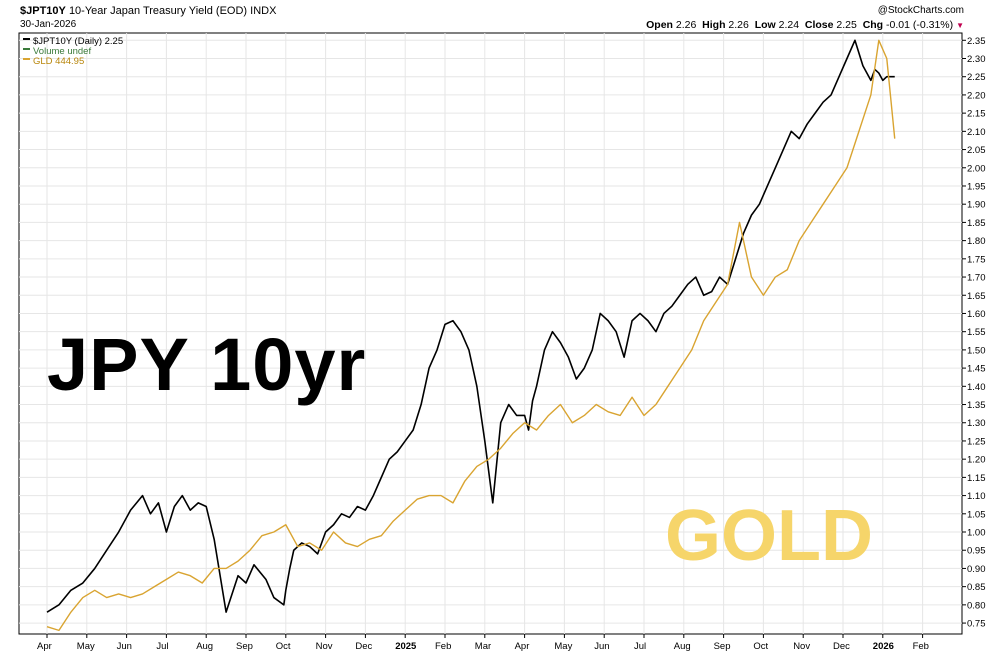 The height and width of the screenshot is (656, 1008). What do you see at coordinates (976, 95) in the screenshot?
I see `y-tick-label: 2.20` at bounding box center [976, 95].